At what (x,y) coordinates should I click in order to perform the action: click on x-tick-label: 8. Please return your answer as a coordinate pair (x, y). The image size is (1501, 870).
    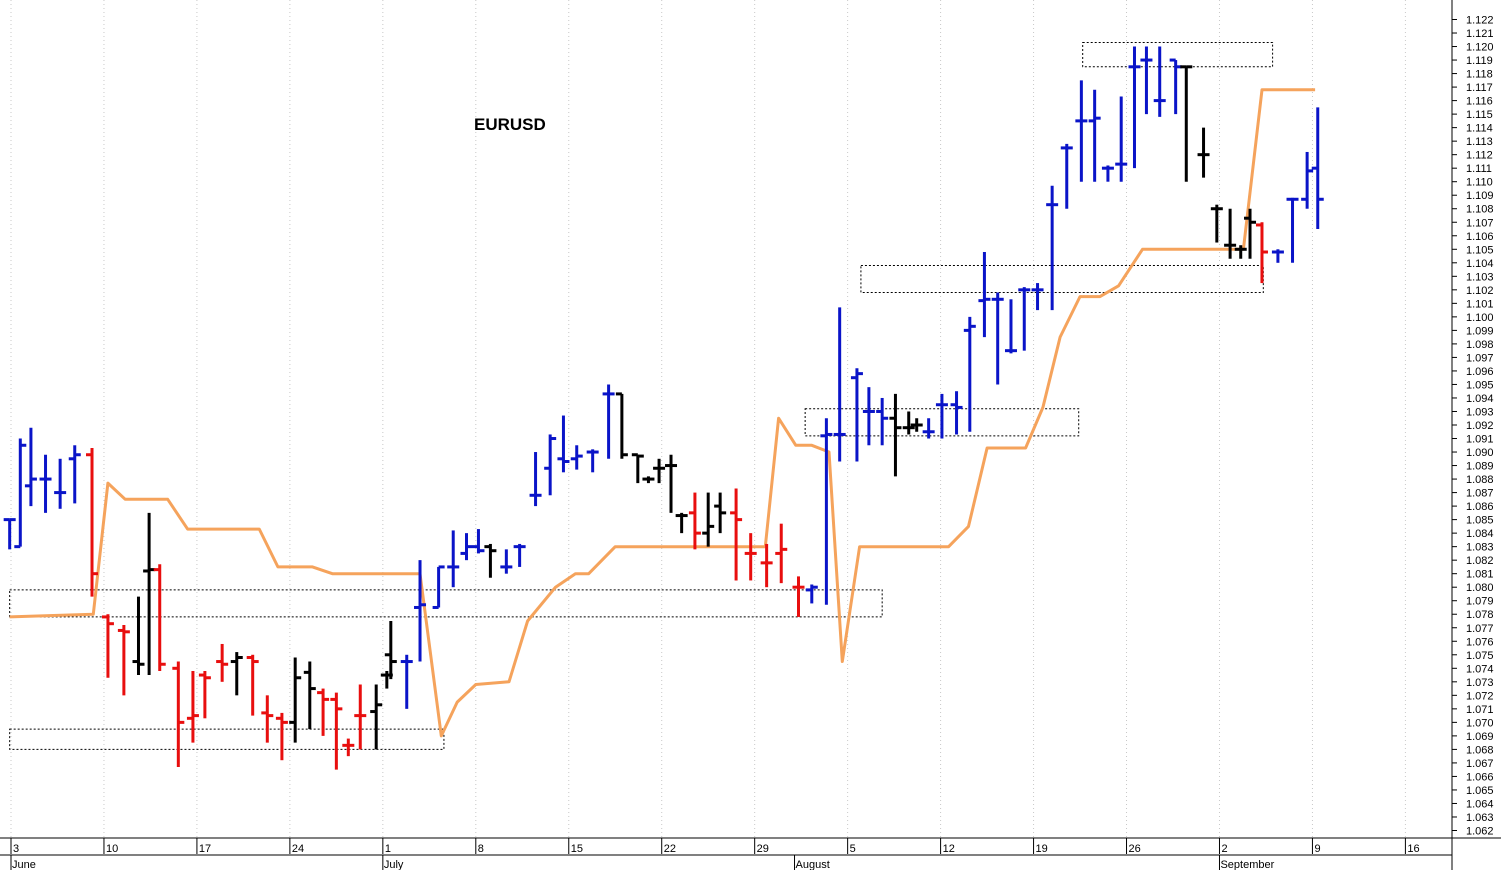
    Looking at the image, I should click on (481, 849).